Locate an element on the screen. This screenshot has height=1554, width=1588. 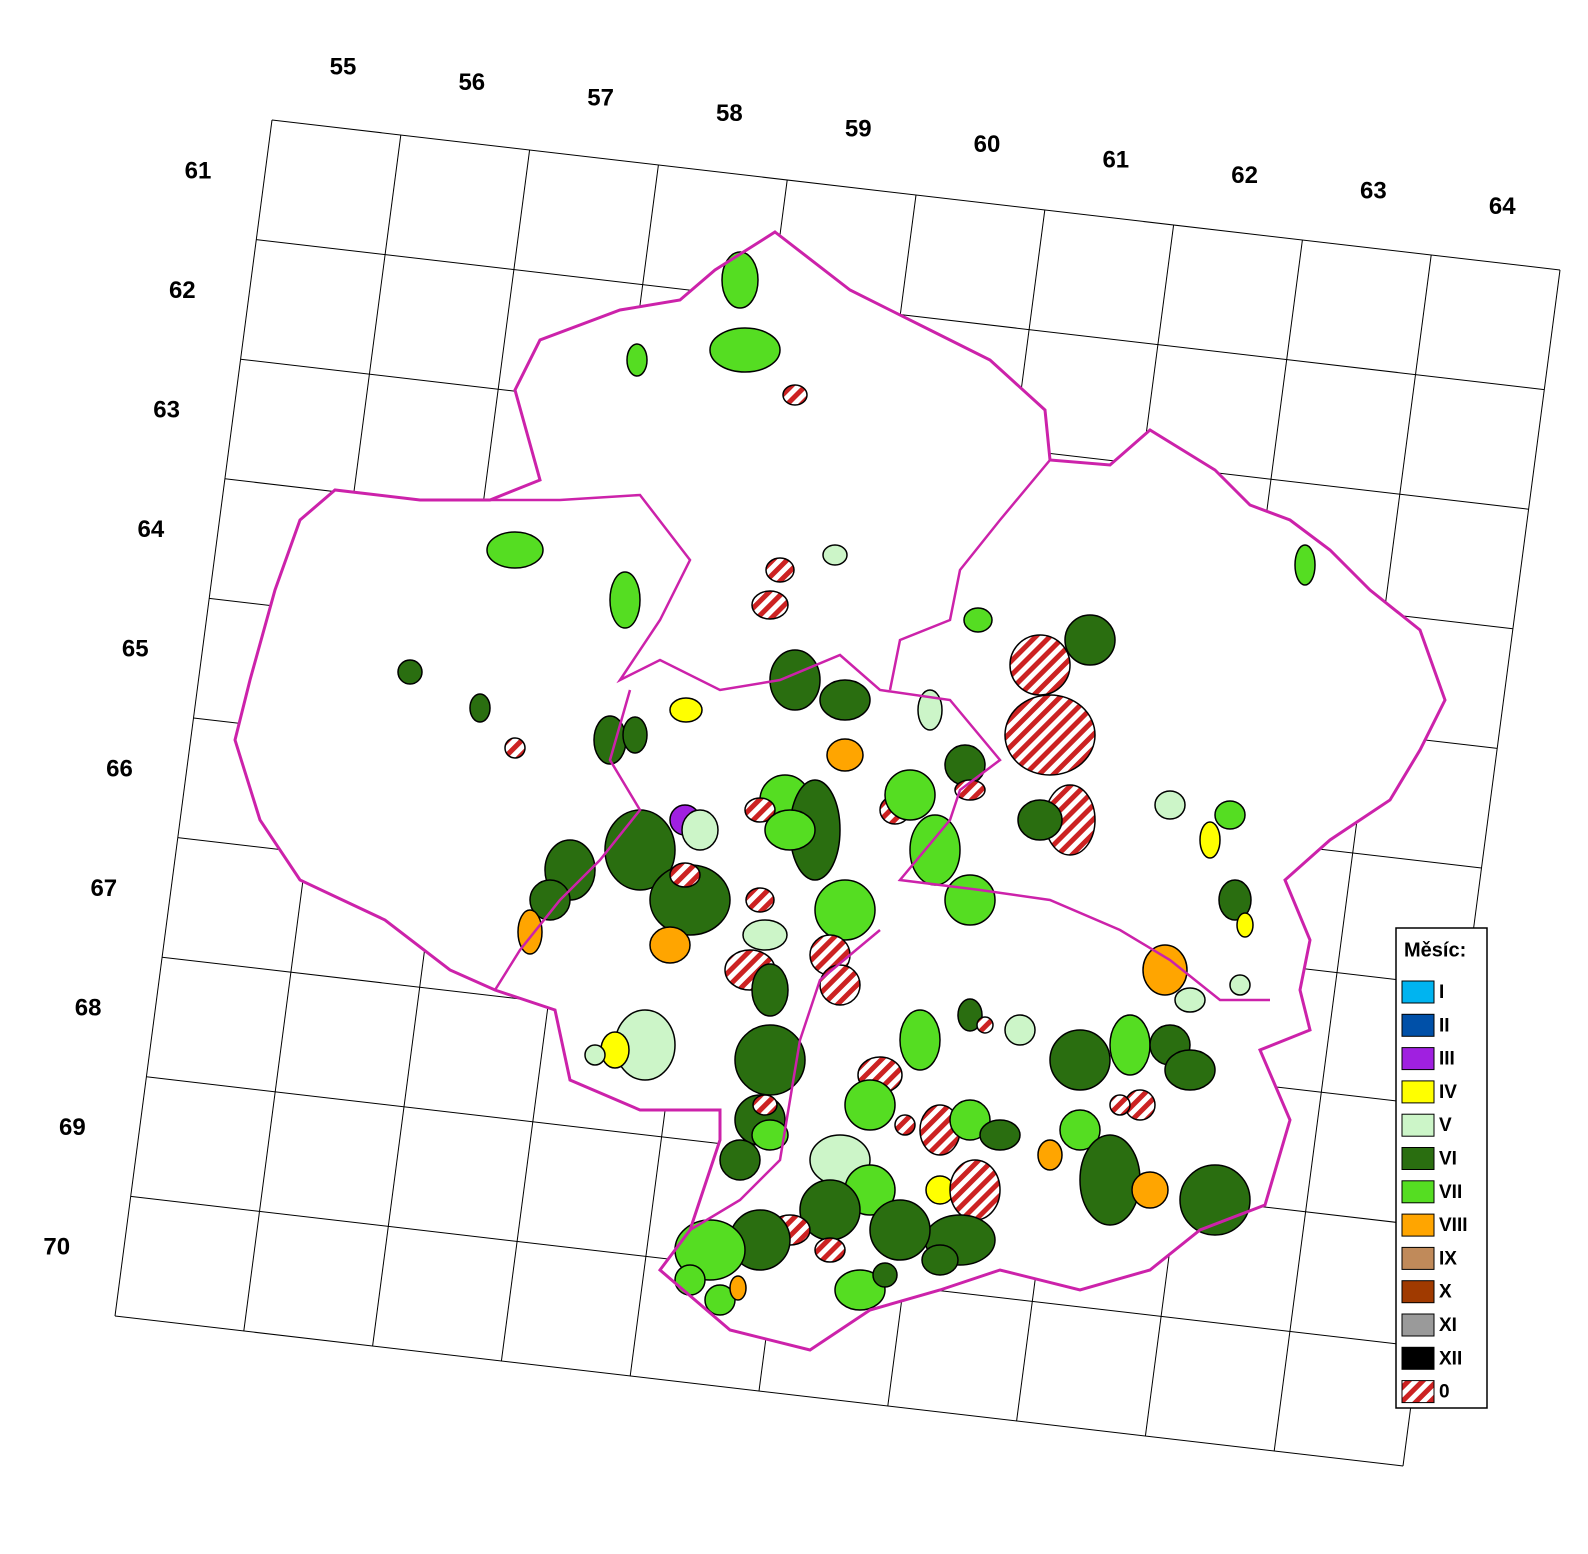
legend-label: X is located at coordinates (1445, 1292).